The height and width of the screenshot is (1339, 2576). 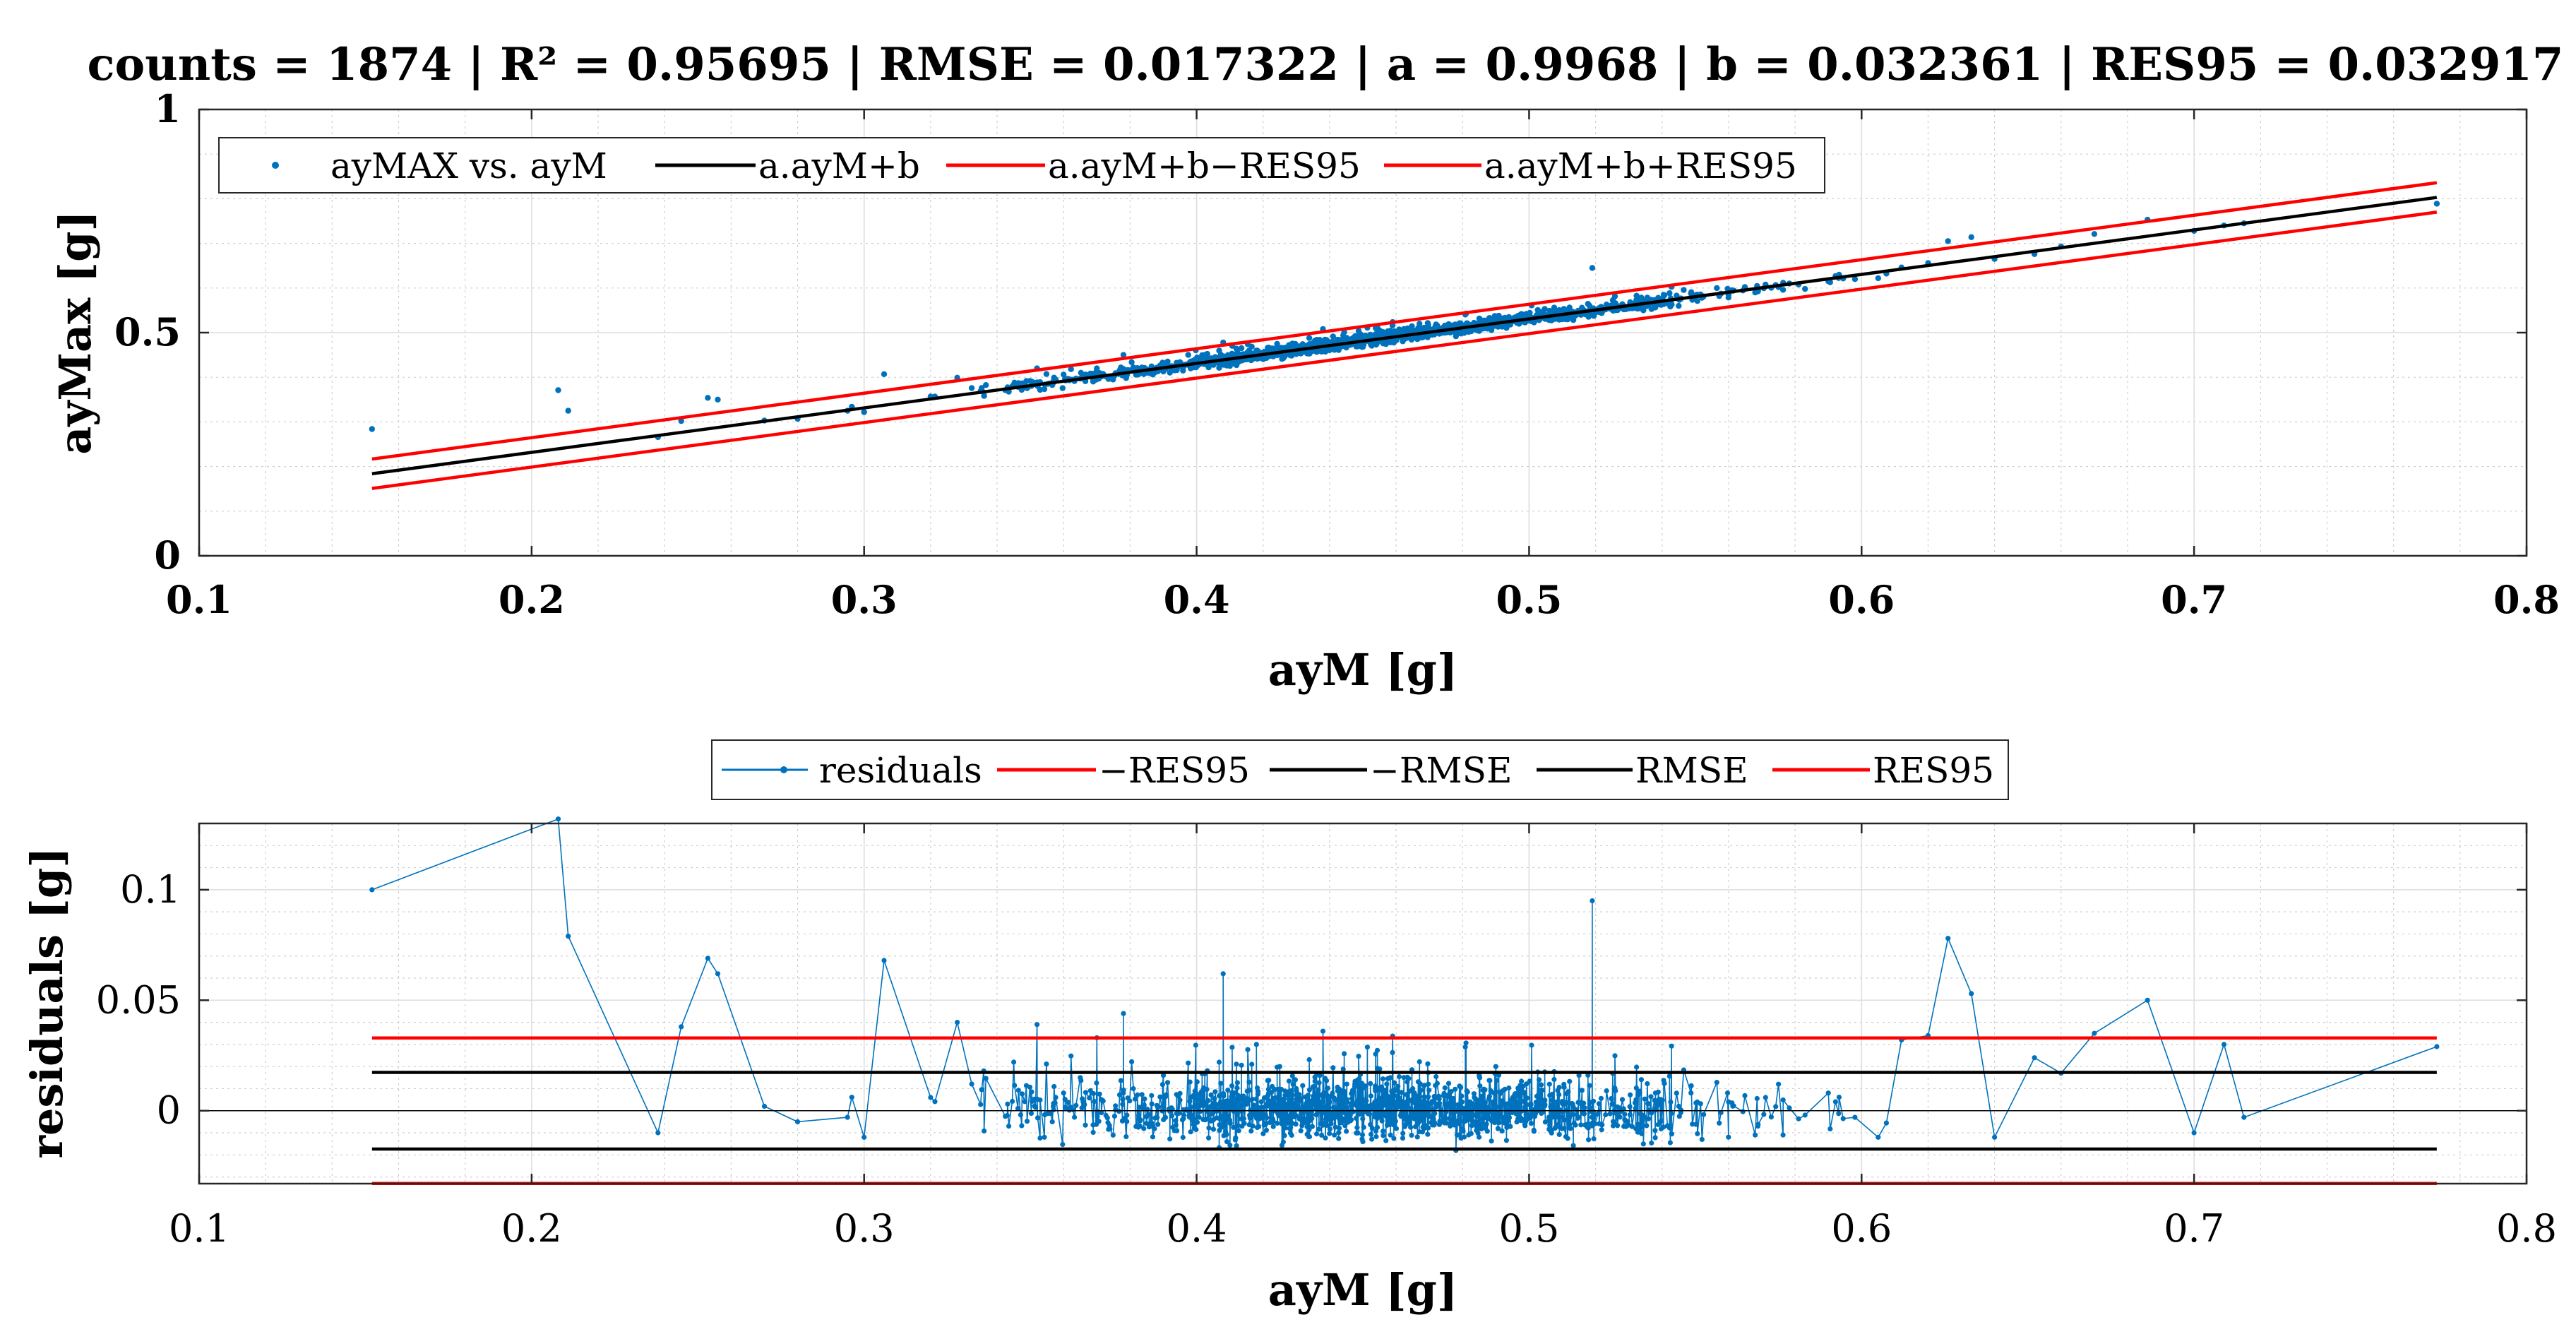 I want to click on fit-plot-y-tick-label: 1, so click(x=167, y=108).